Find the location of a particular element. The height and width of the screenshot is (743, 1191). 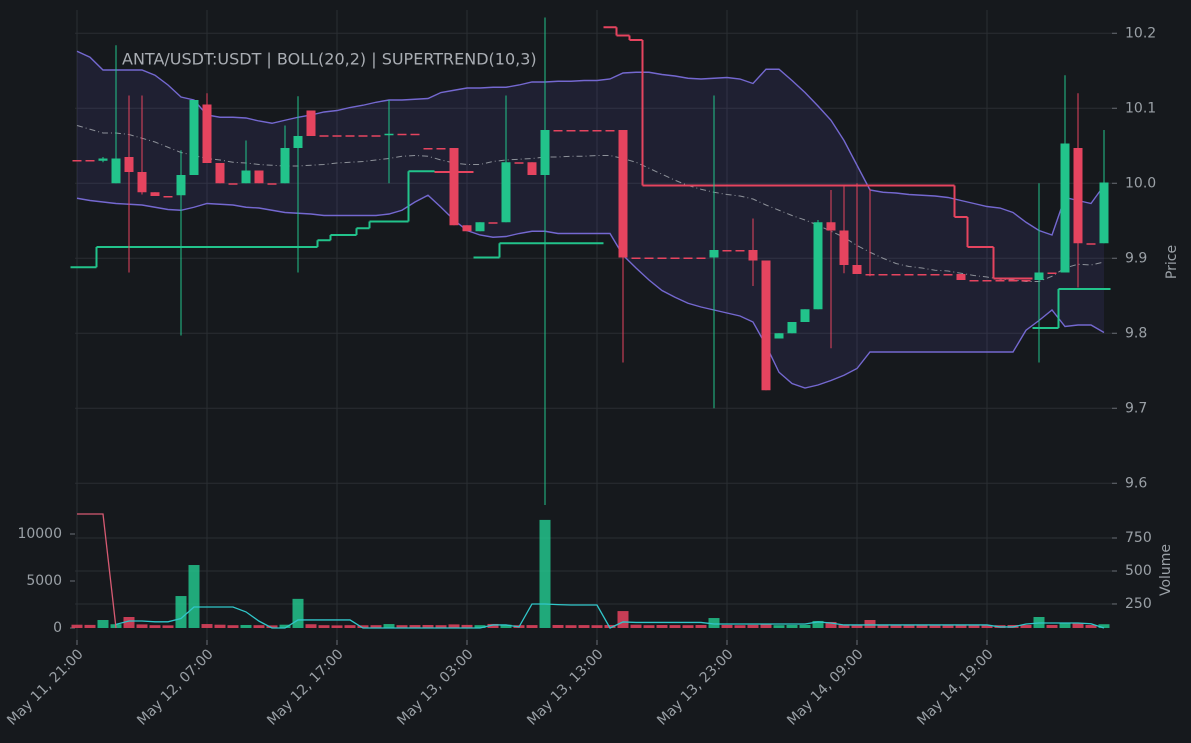

y-tick-label: 750 is located at coordinates (1138, 538).